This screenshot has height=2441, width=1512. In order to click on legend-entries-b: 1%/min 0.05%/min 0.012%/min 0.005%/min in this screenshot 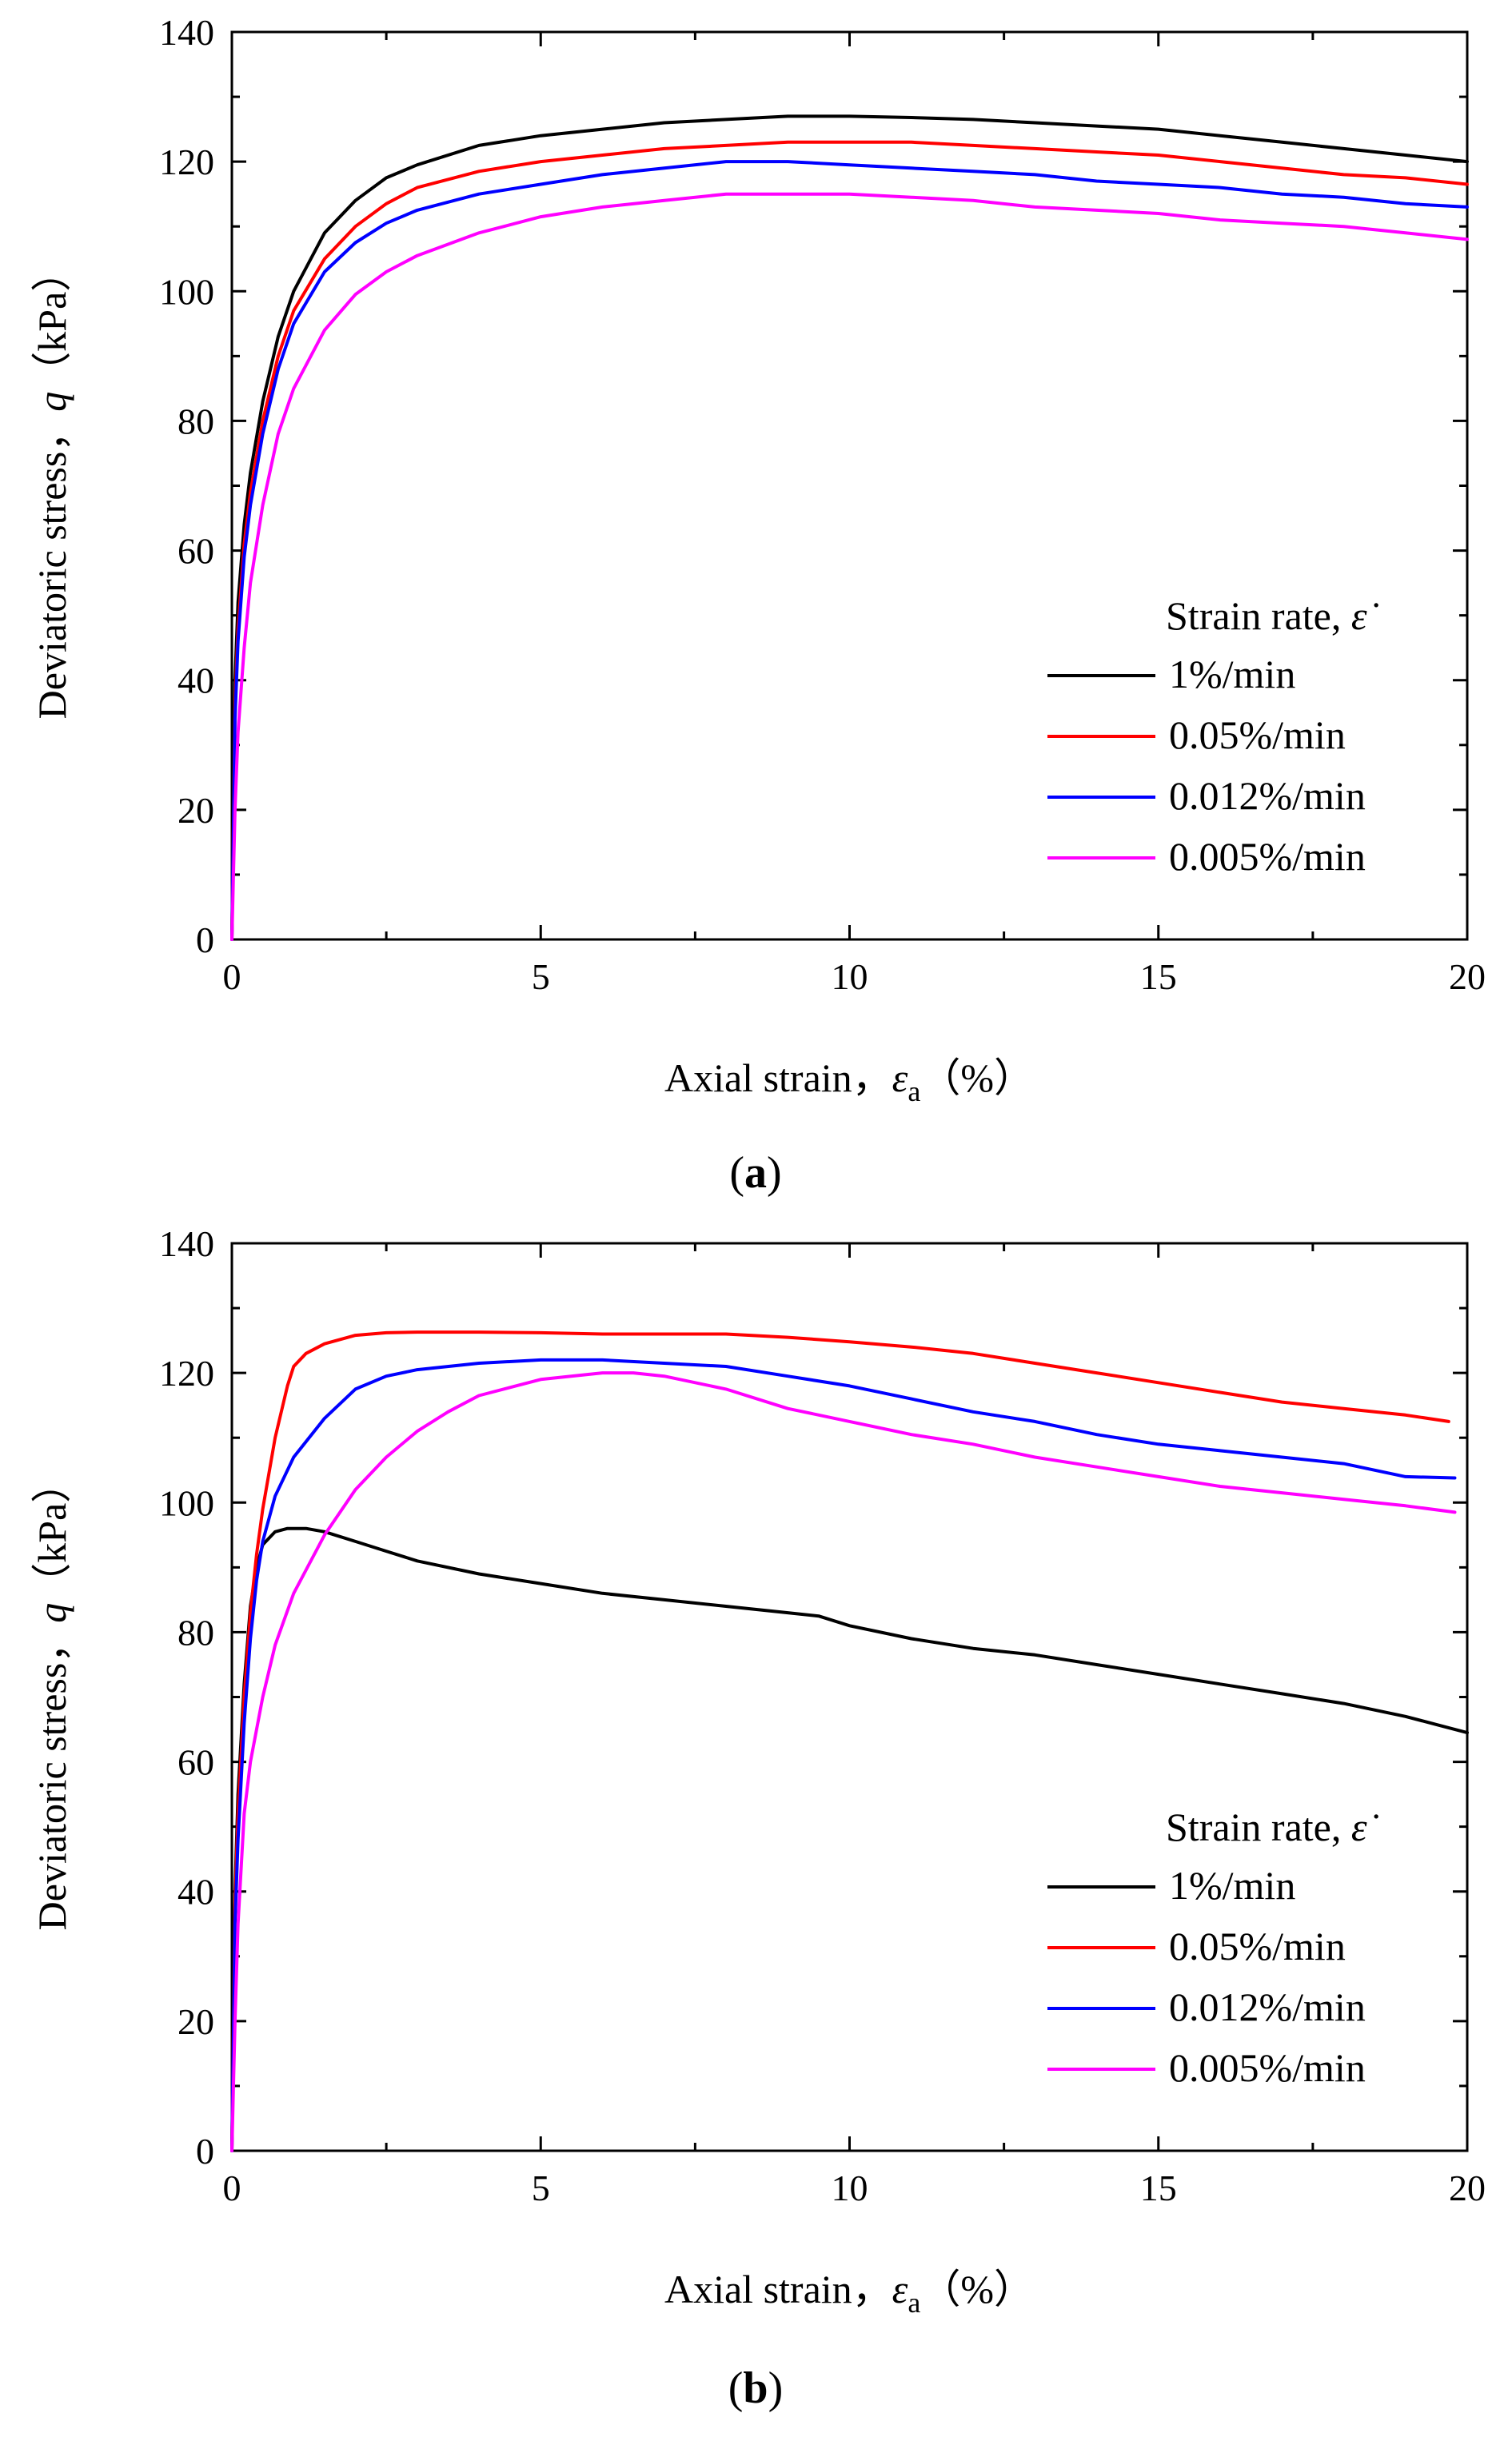, I will do `click(1206, 1976)`.